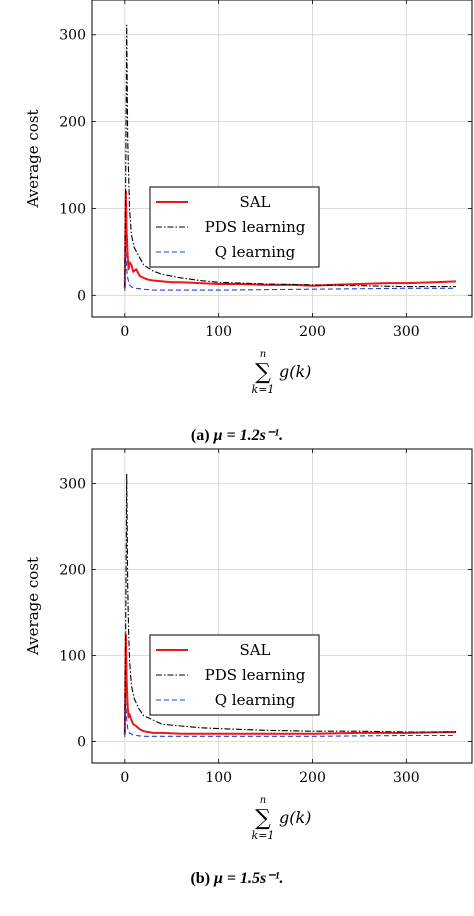 Image resolution: width=474 pixels, height=916 pixels. I want to click on caption-math: μ = 1.5s⁻¹., so click(248, 878).